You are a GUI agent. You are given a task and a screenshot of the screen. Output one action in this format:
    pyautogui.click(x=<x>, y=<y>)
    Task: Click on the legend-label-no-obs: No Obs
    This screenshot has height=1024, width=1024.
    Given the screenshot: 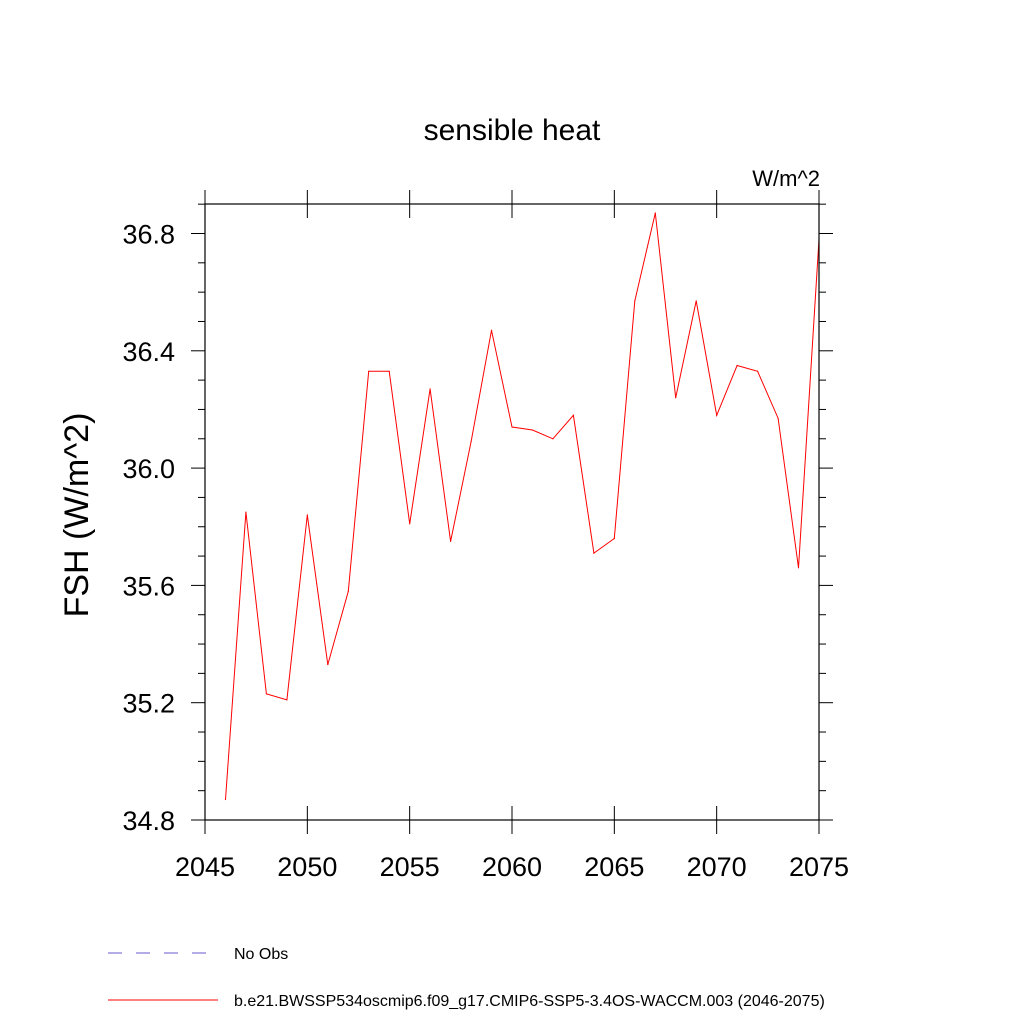 What is the action you would take?
    pyautogui.click(x=261, y=954)
    